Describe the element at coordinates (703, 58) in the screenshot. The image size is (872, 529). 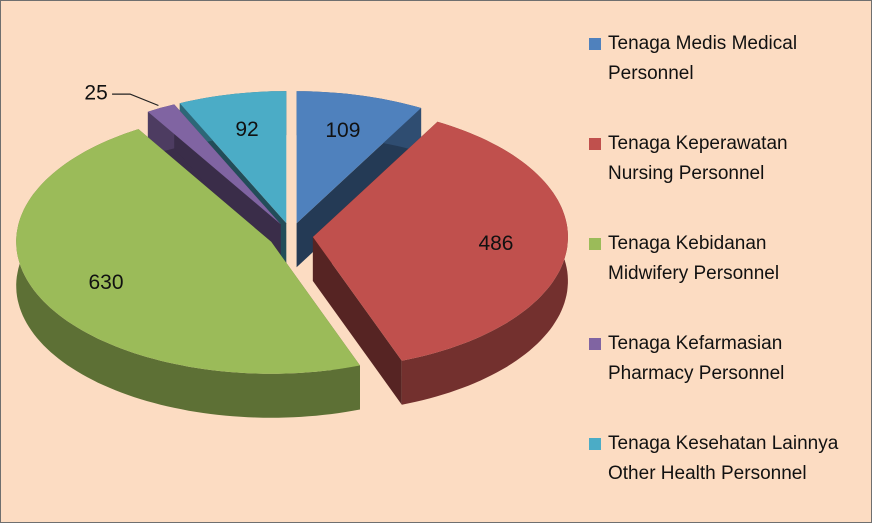
I see `legend-label: Tenaga Medis Medical Personnel` at that location.